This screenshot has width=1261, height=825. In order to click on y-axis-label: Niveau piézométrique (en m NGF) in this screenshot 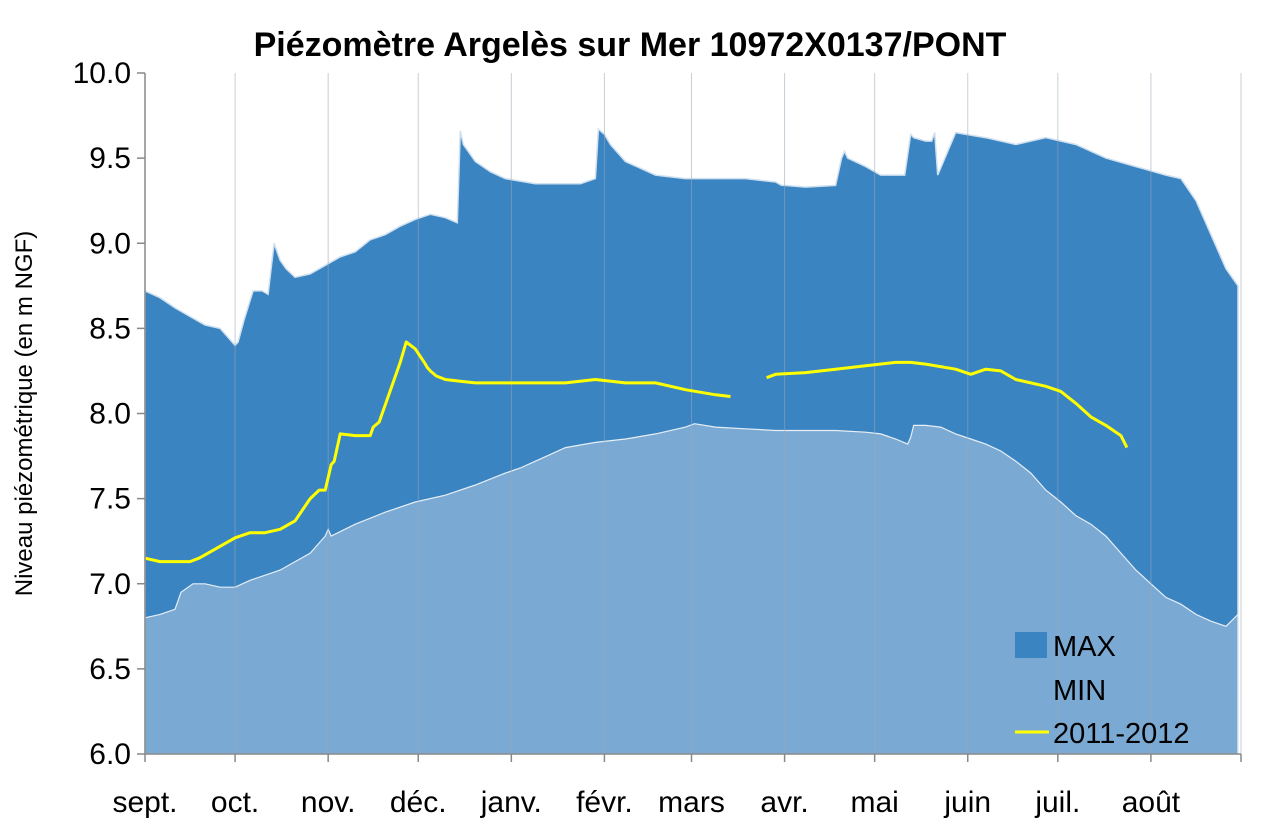, I will do `click(24, 413)`.